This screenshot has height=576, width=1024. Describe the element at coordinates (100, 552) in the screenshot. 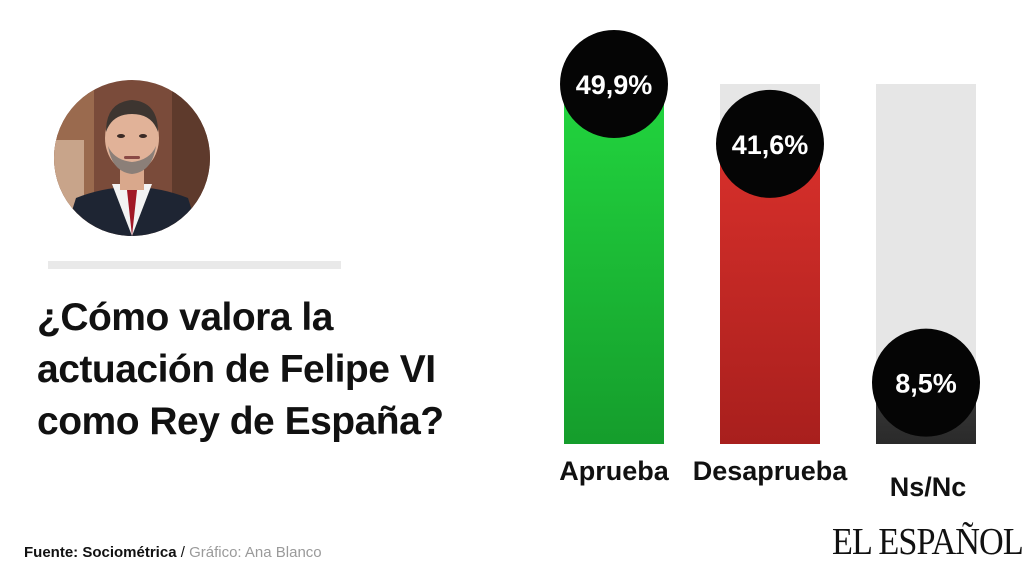

I see `source-label: Fuente: Sociométrica` at that location.